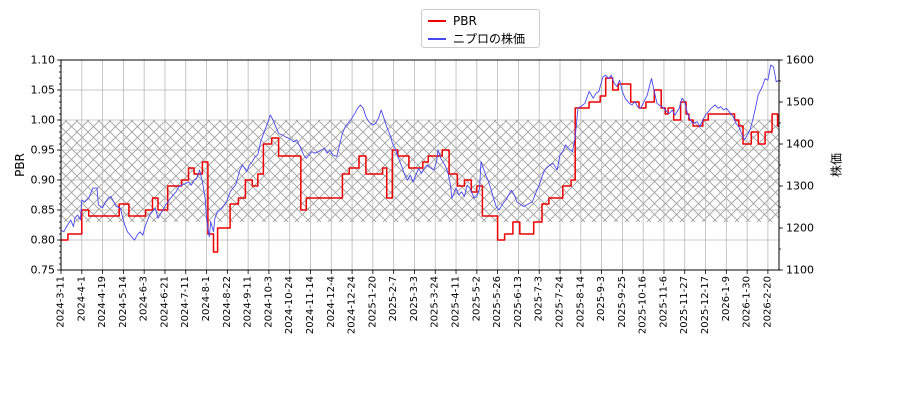 The width and height of the screenshot is (900, 400). What do you see at coordinates (497, 302) in the screenshot?
I see `x-tick-label: 2025-5-26` at bounding box center [497, 302].